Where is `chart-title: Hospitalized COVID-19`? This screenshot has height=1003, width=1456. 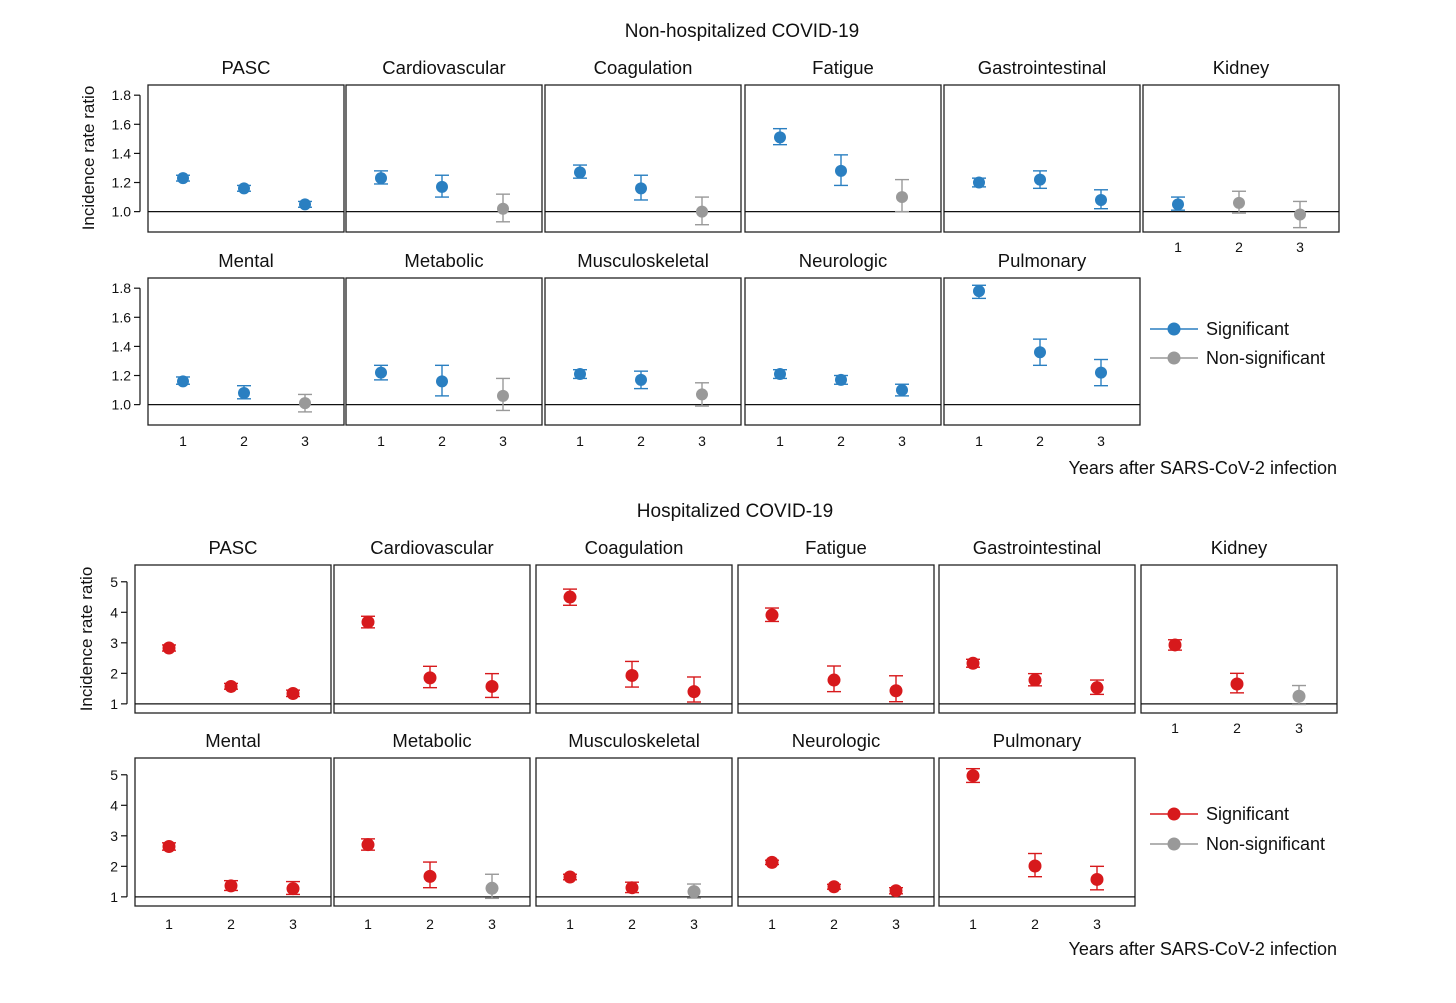 chart-title: Hospitalized COVID-19 is located at coordinates (735, 511).